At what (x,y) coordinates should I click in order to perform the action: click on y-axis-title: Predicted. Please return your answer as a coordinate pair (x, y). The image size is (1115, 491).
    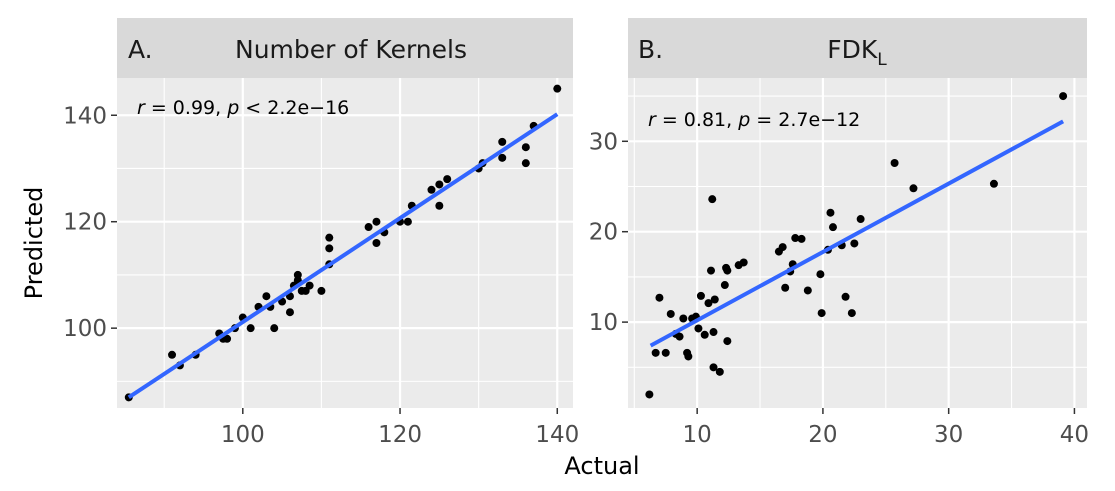
    Looking at the image, I should click on (34, 243).